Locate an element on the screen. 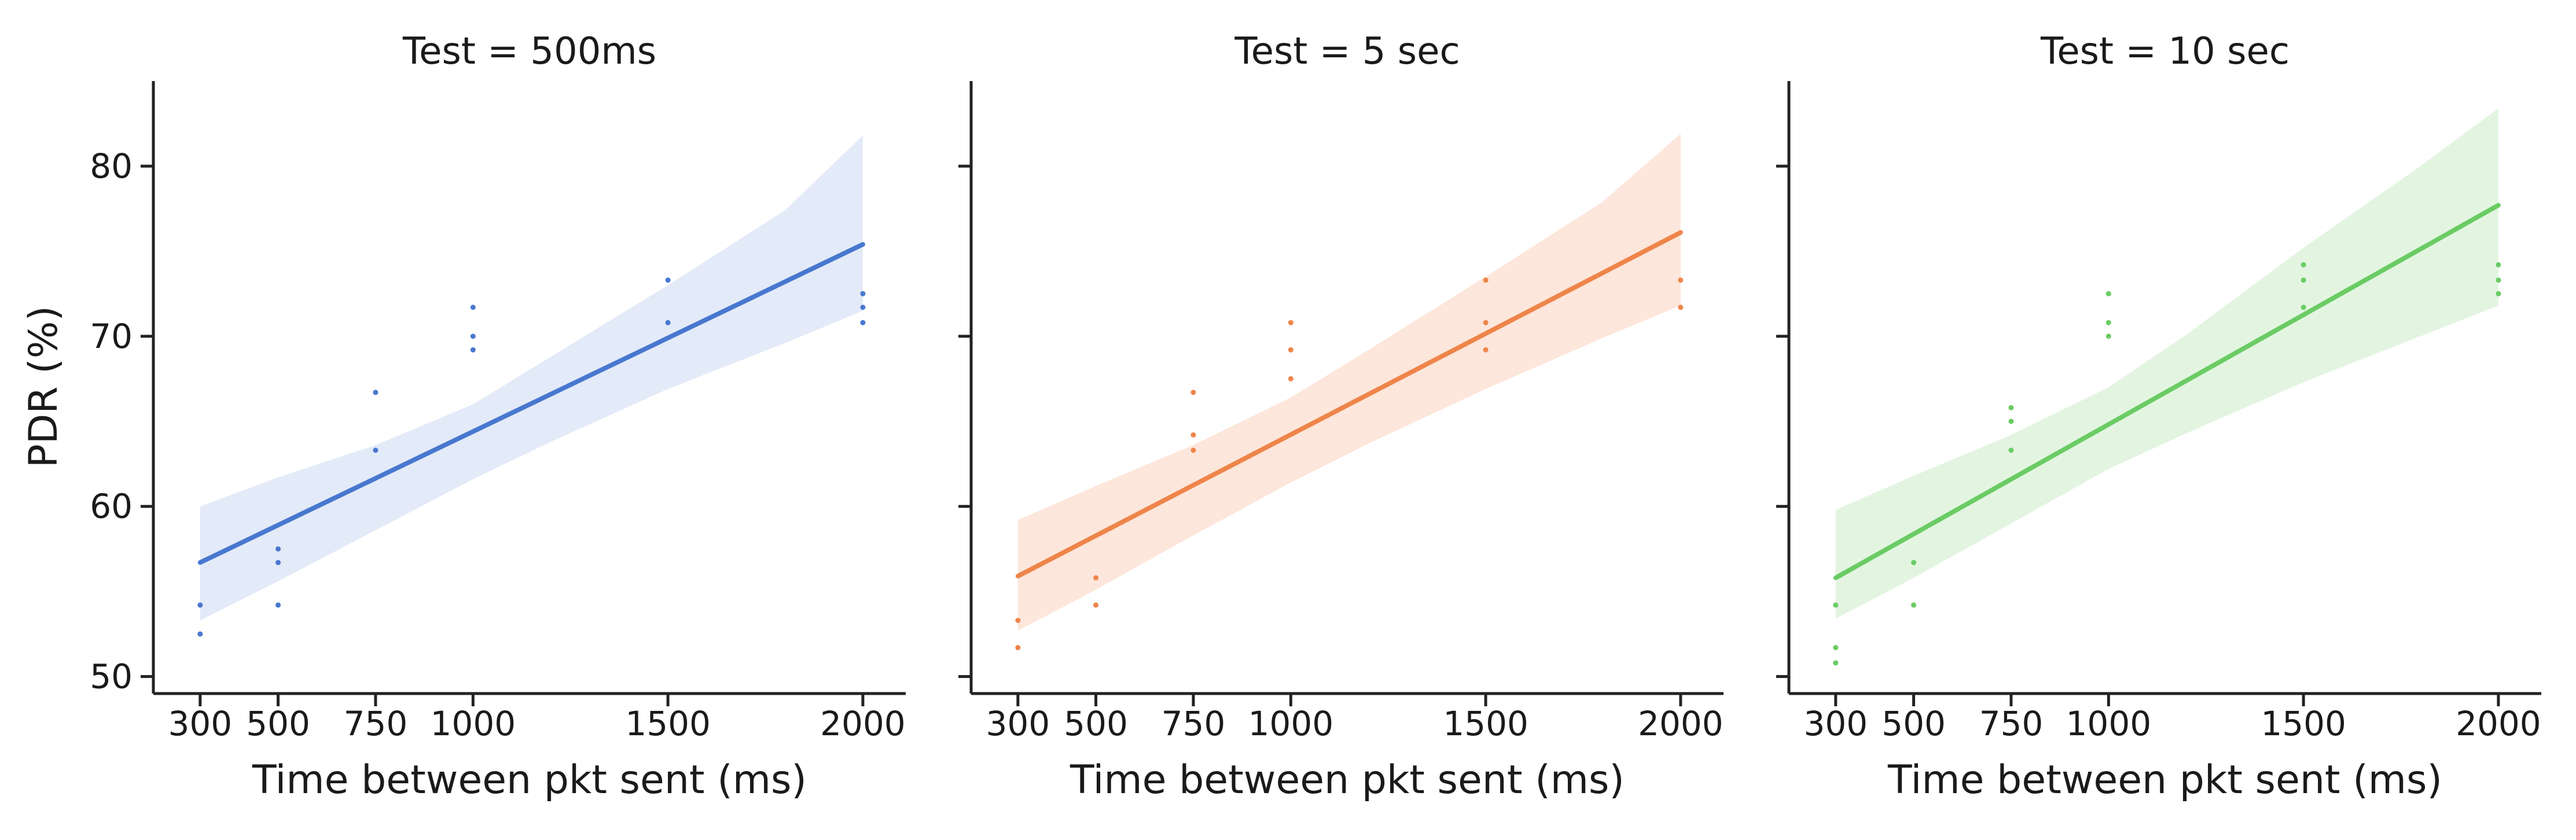 The height and width of the screenshot is (840, 2576). panel-3-regression-line is located at coordinates (2167, 392).